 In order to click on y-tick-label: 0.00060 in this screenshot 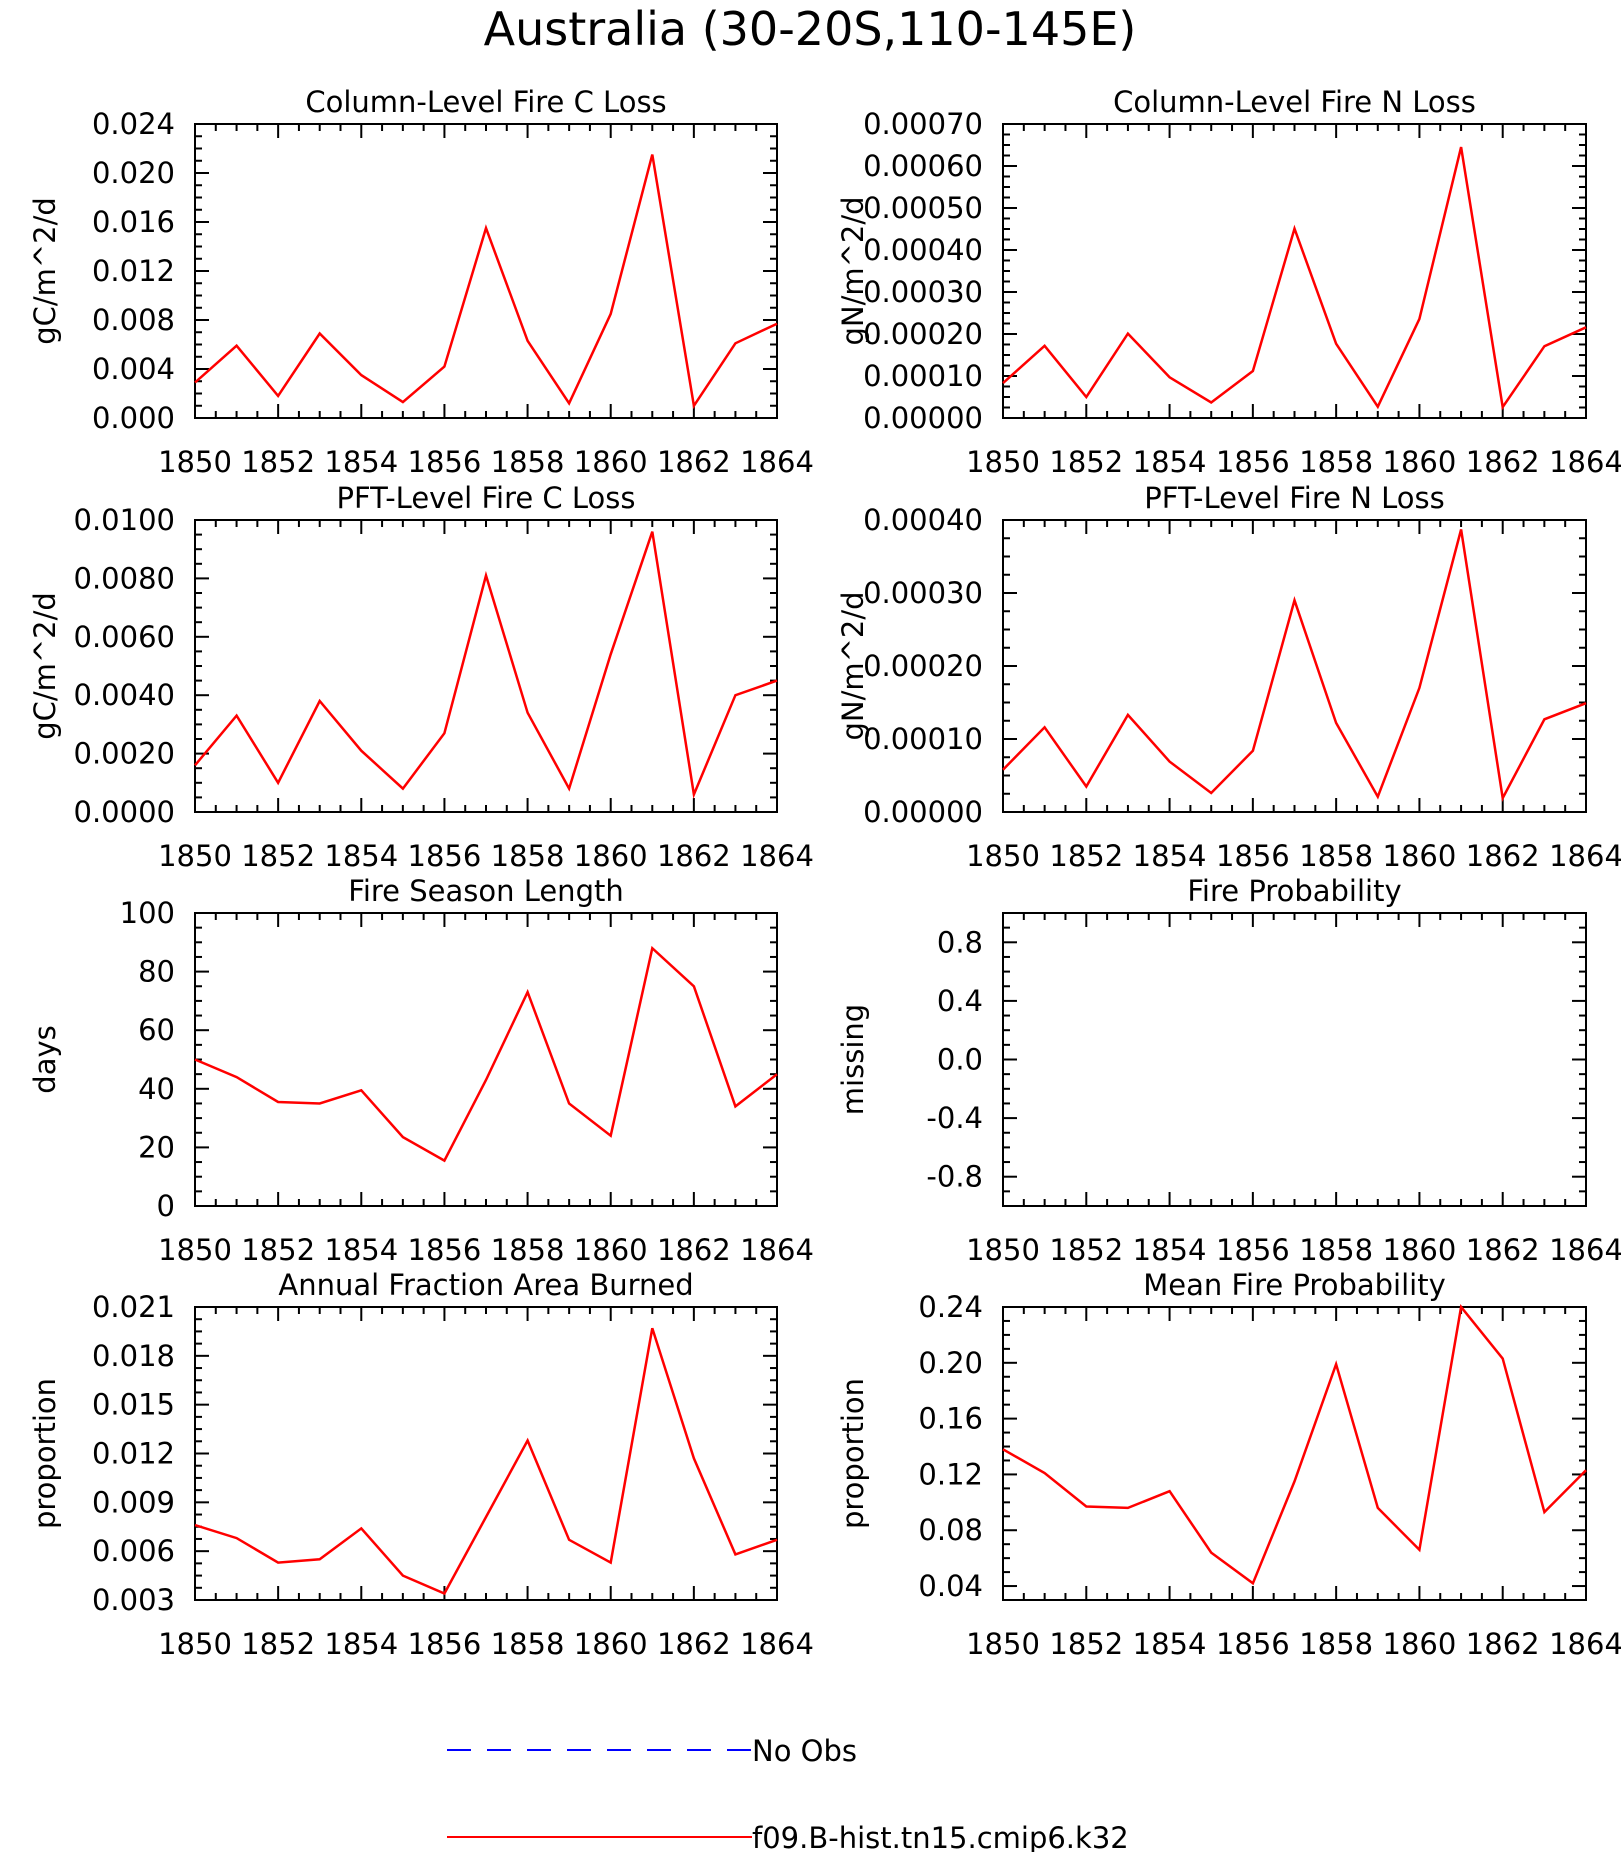, I will do `click(923, 166)`.